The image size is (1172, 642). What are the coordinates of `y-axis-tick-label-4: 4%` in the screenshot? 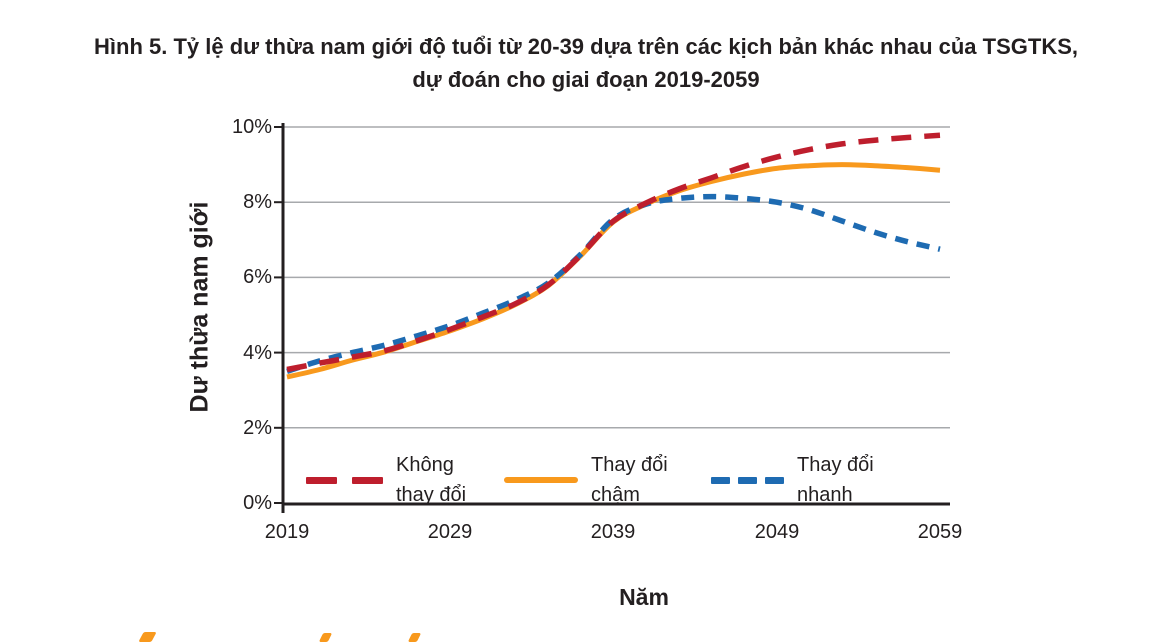 It's located at (257, 353).